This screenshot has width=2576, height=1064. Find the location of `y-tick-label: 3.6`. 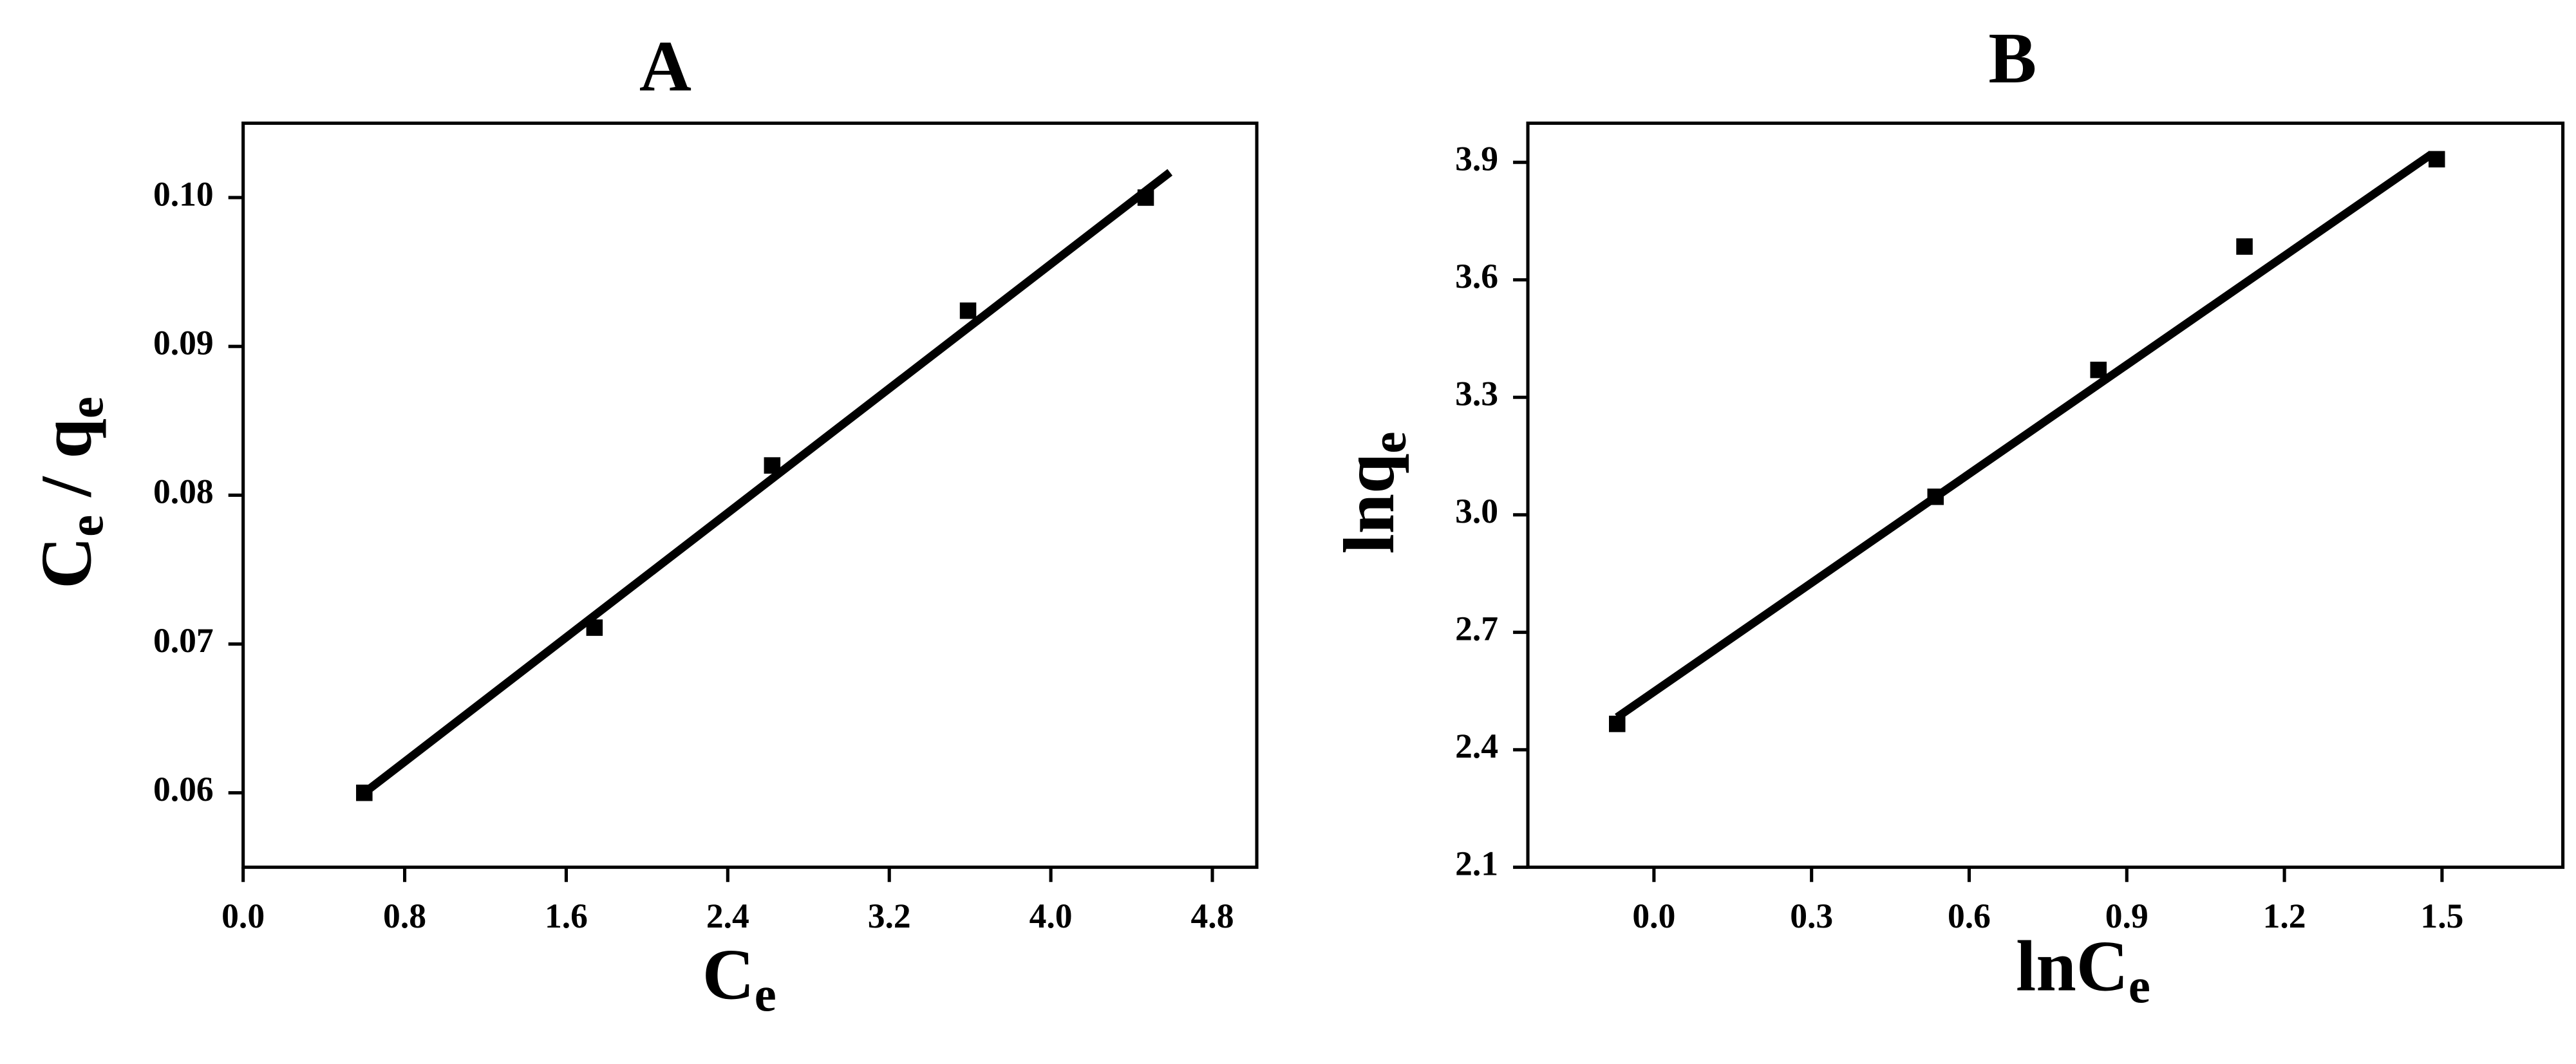

y-tick-label: 3.6 is located at coordinates (1476, 276).